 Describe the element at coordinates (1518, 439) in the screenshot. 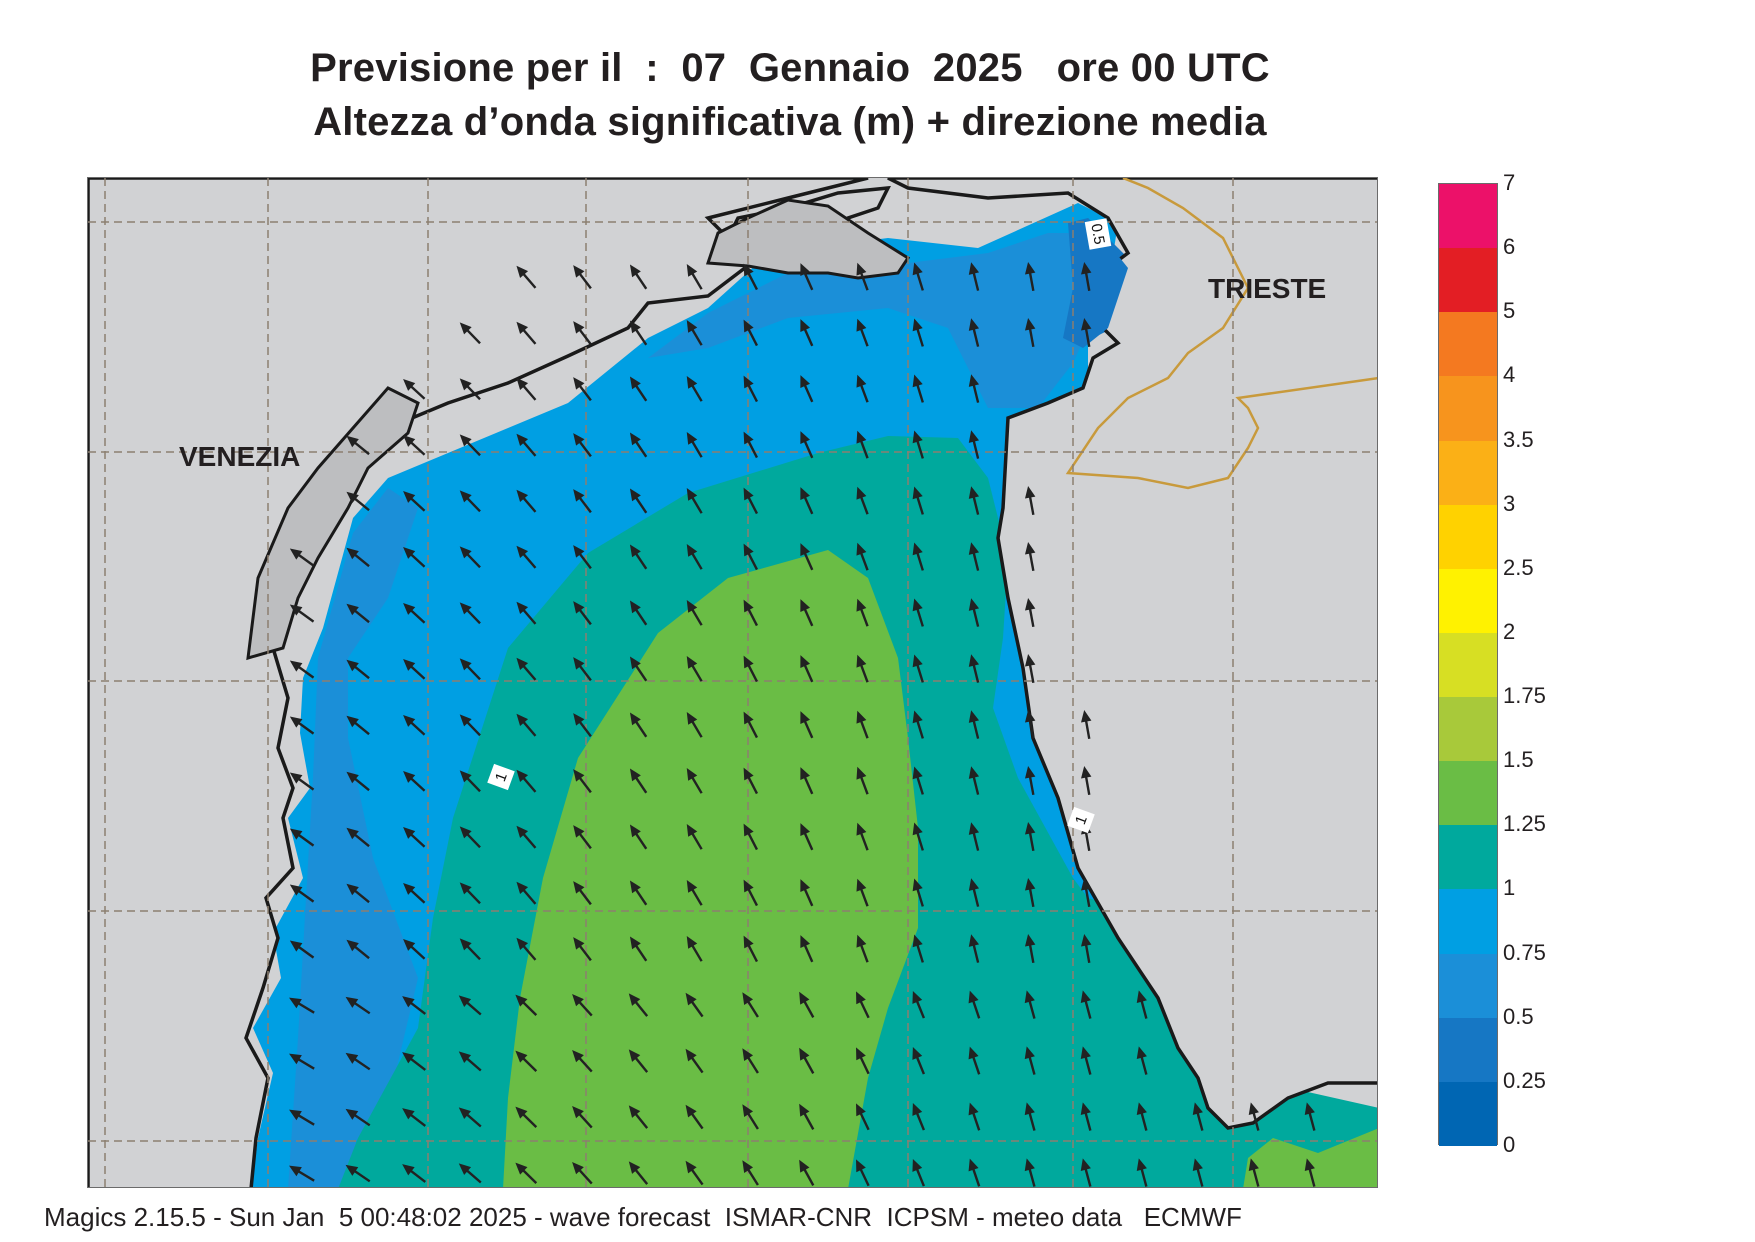

I see `legend-tick-label: 3.5` at that location.